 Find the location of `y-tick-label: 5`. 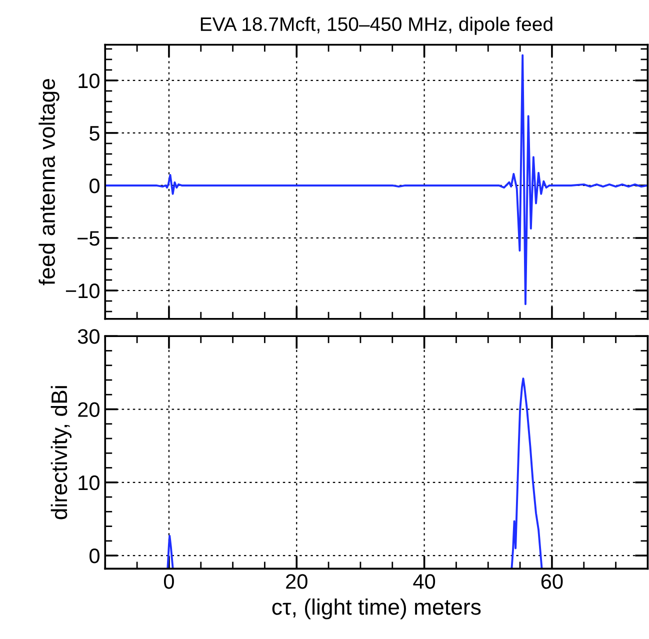

y-tick-label: 5 is located at coordinates (95, 133).